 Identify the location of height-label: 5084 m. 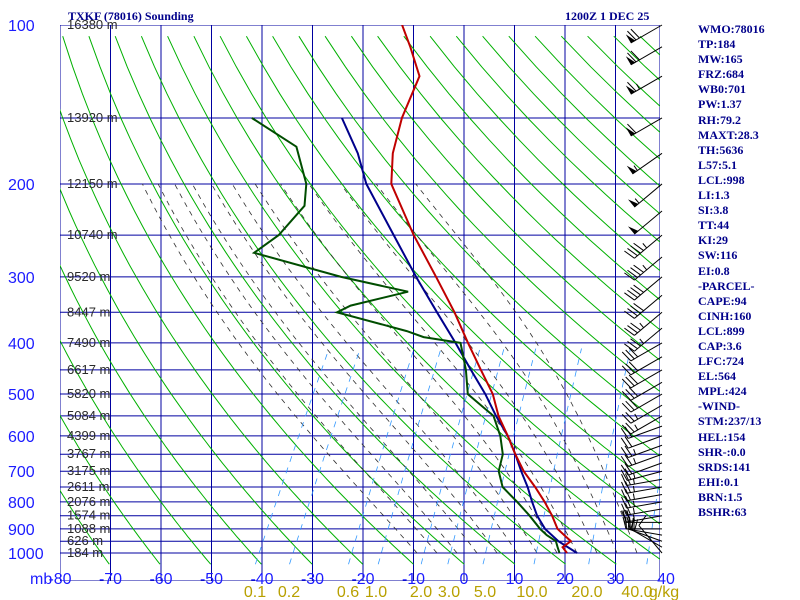
(88, 415).